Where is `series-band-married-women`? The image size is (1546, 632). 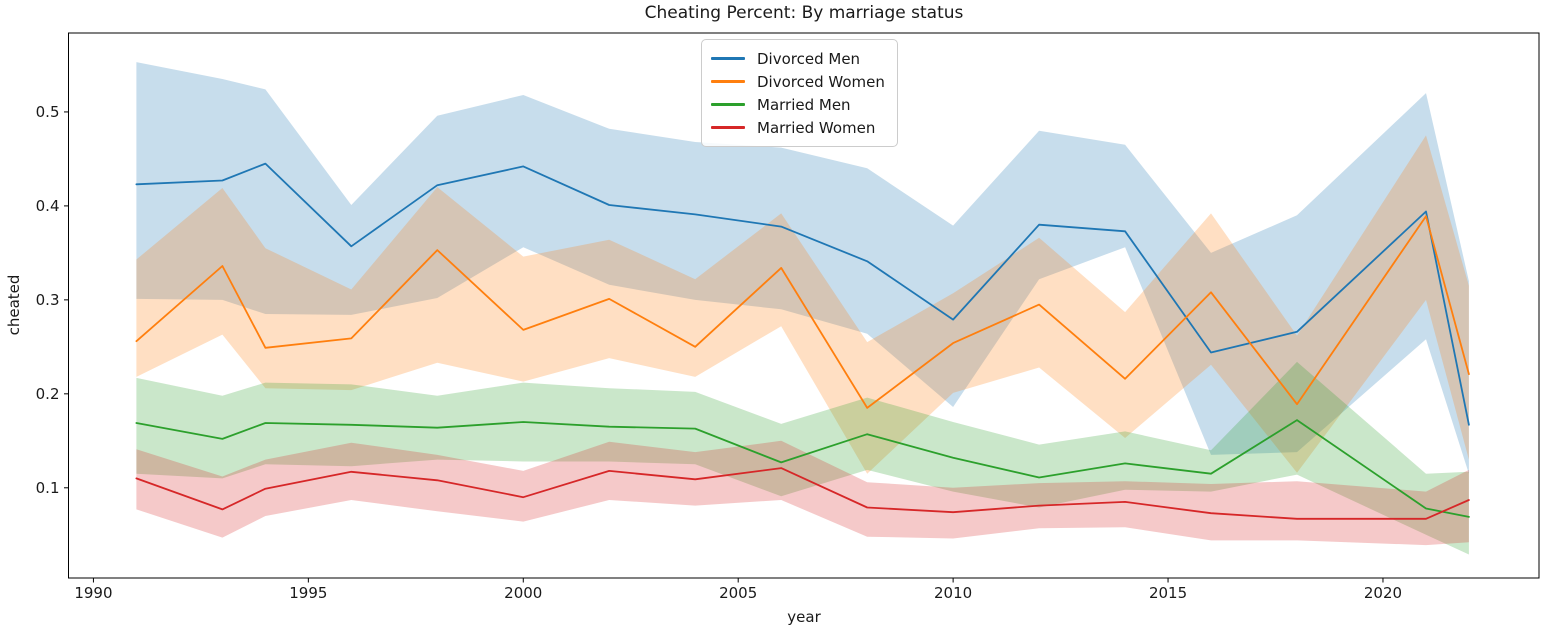
series-band-married-women is located at coordinates (802, 493).